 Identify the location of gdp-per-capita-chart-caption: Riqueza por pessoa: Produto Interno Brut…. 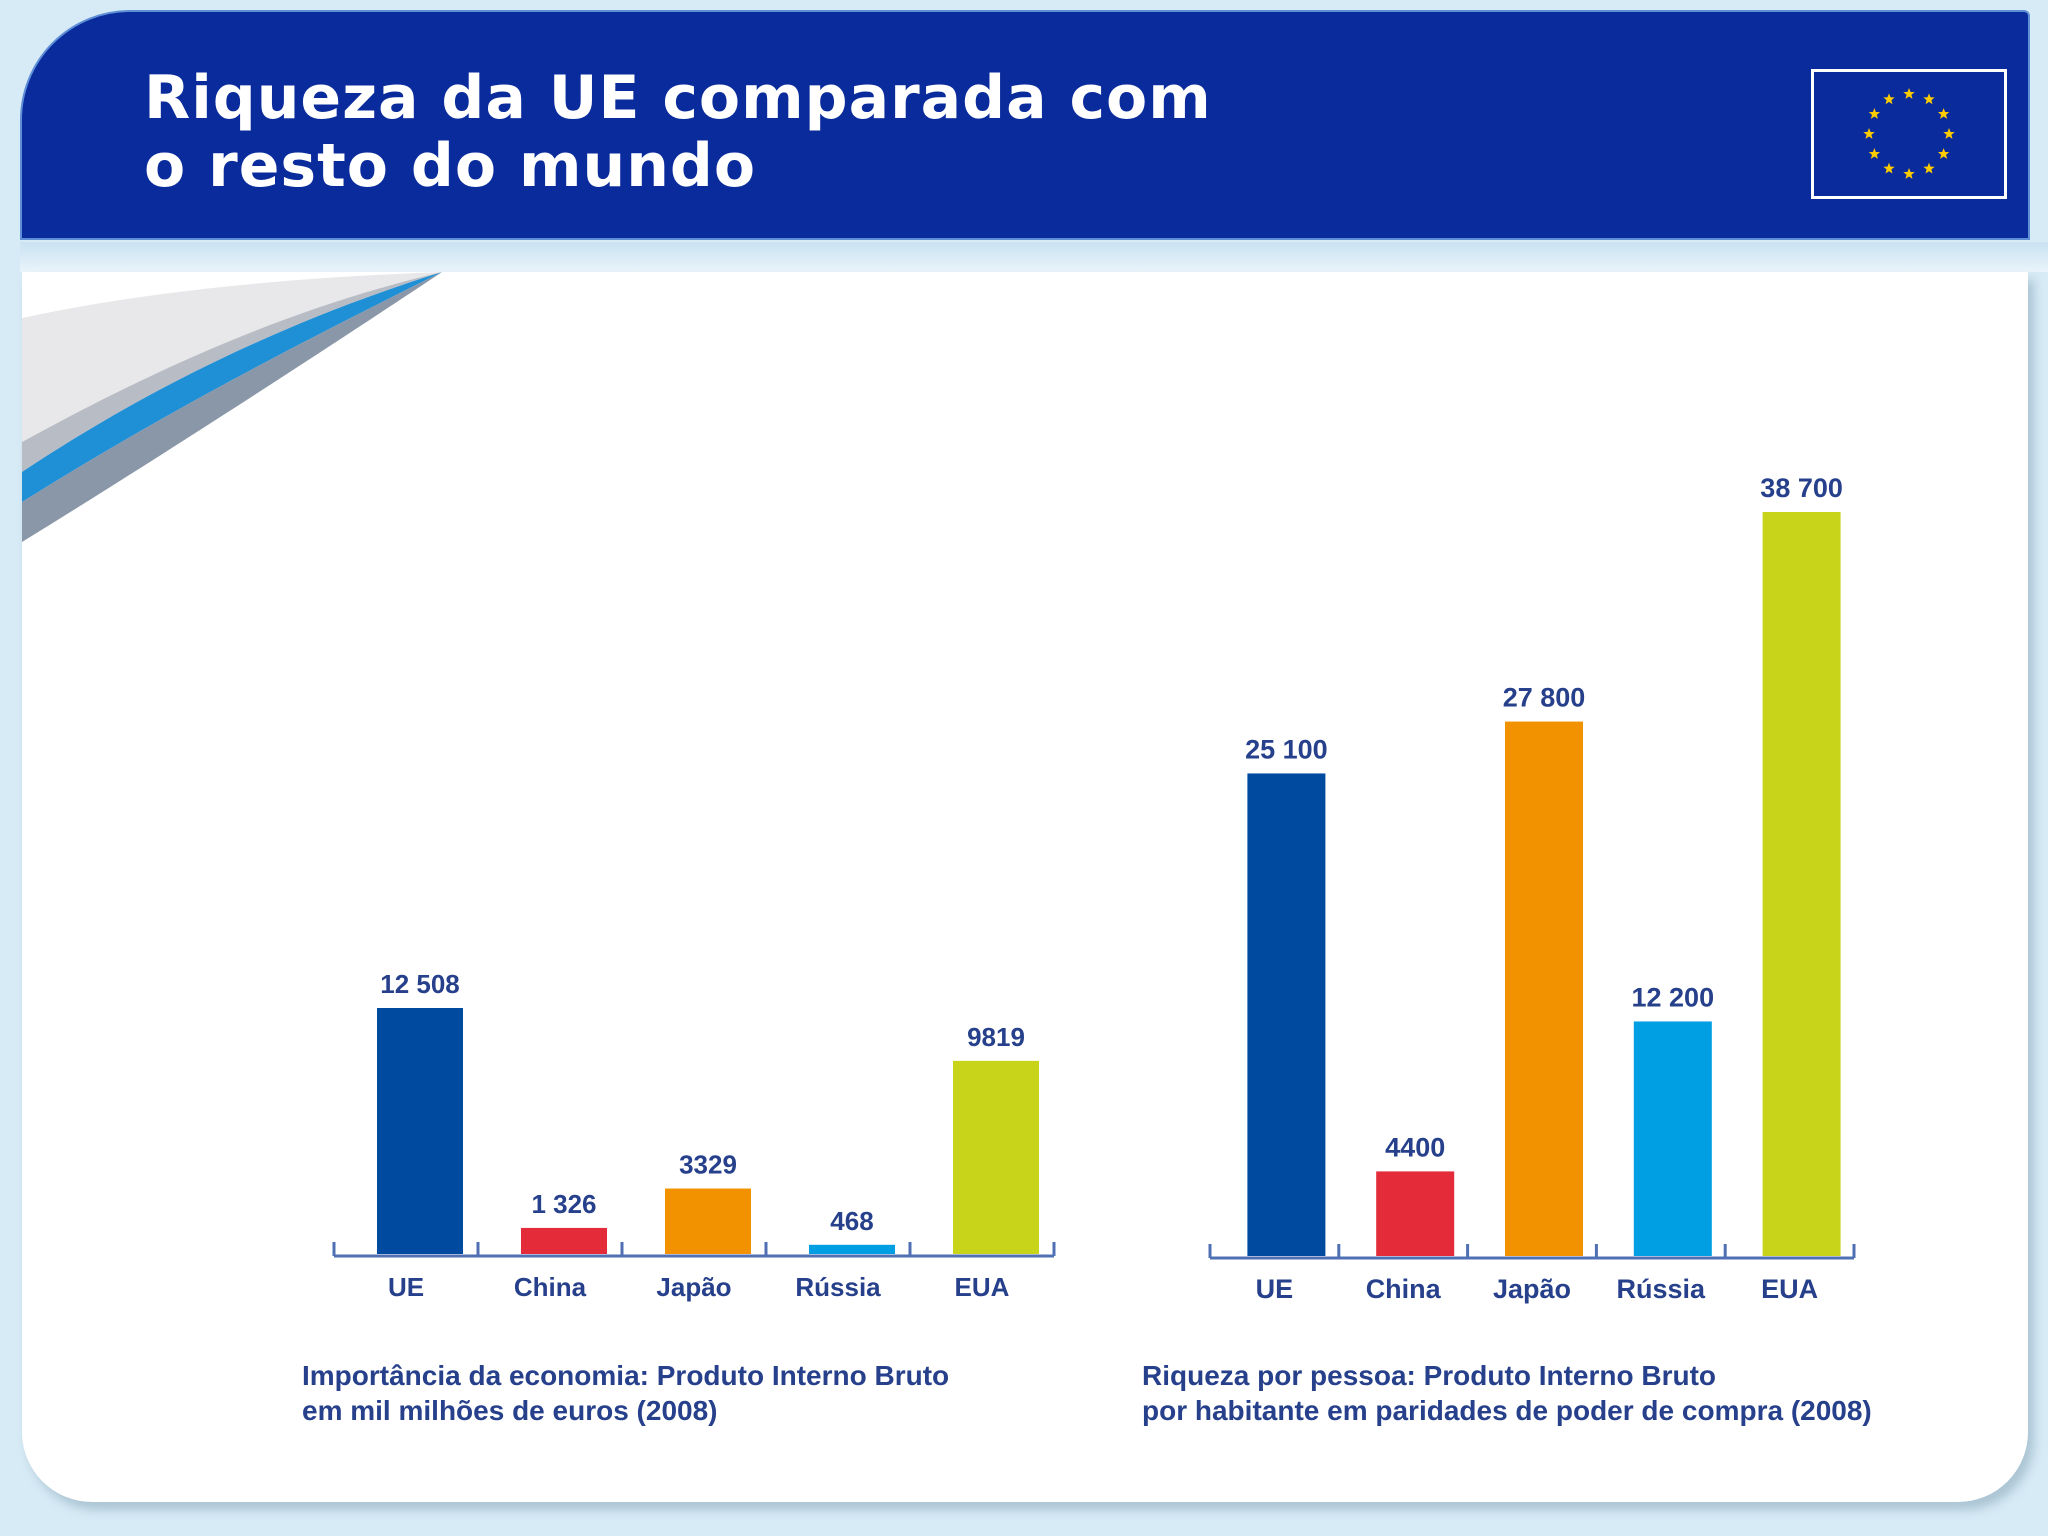
(1507, 1393).